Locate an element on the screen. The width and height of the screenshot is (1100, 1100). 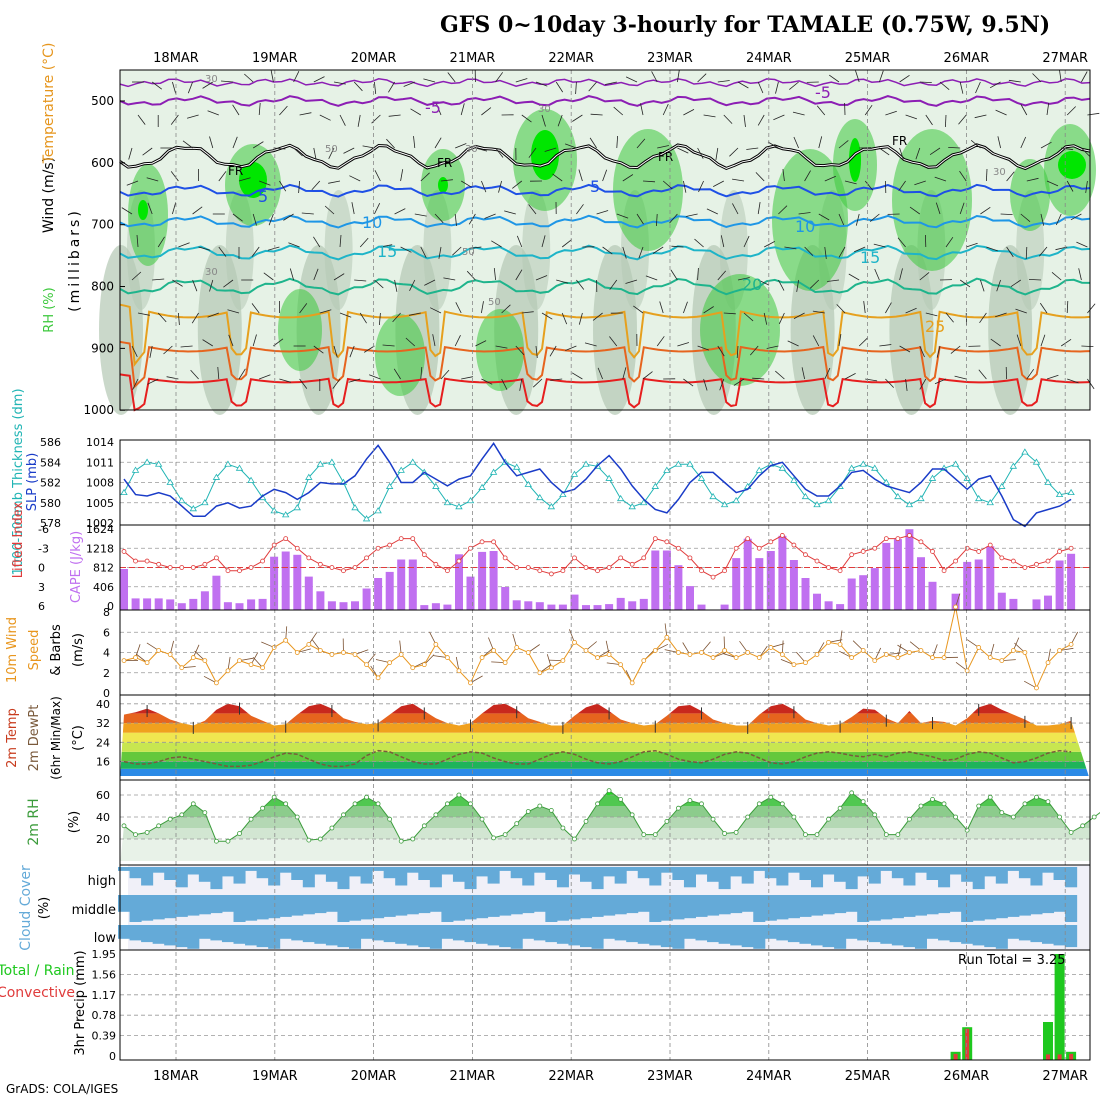
rh-band is located at coordinates (605, 850).